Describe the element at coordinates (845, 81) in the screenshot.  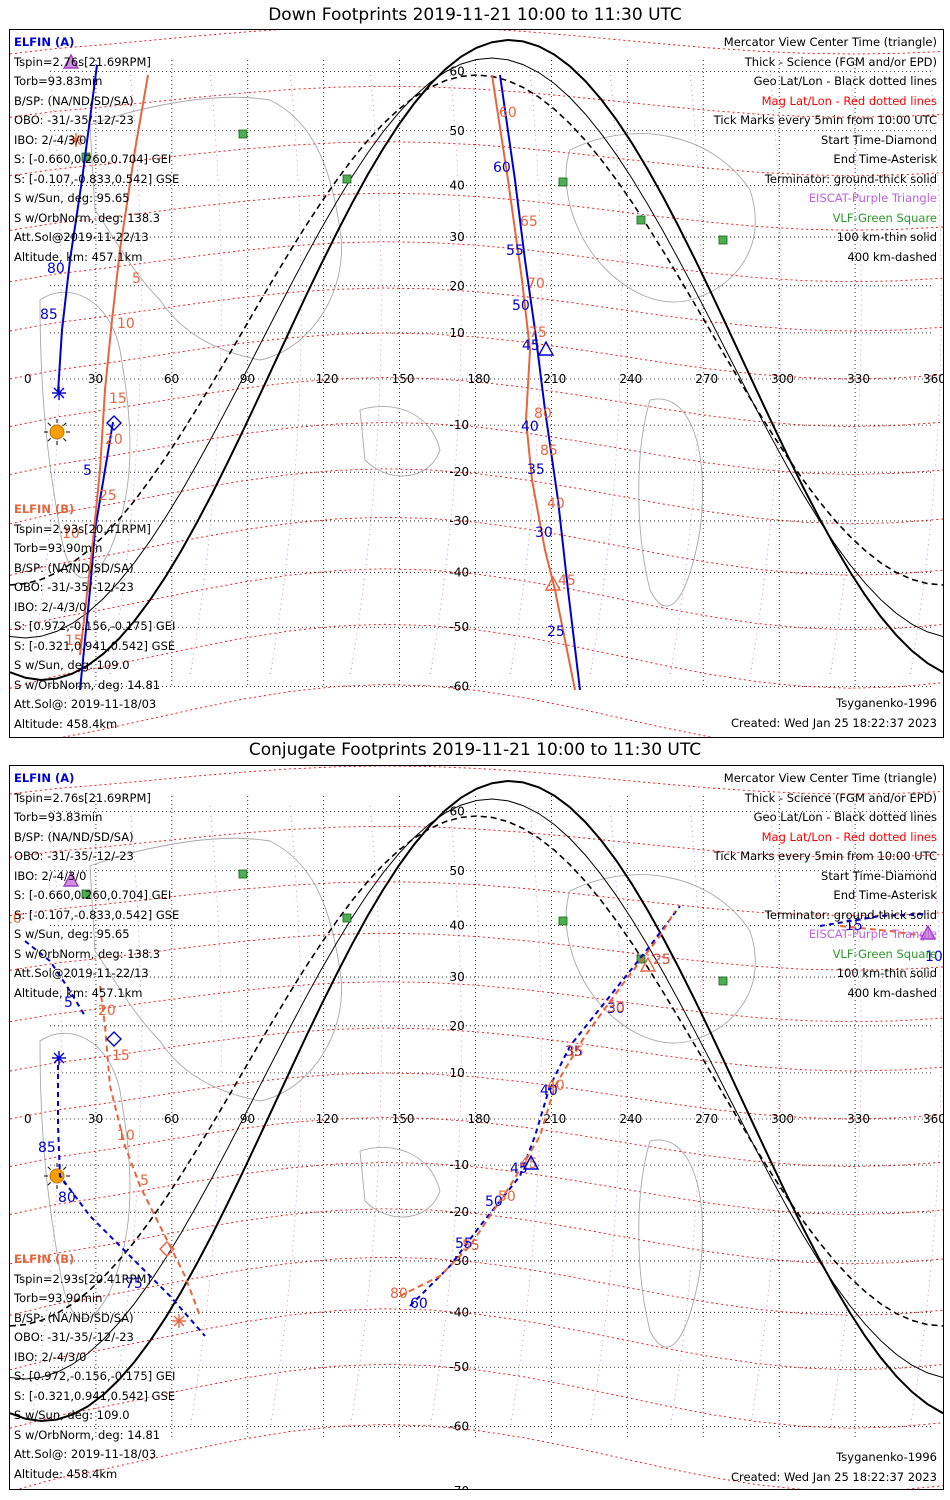
I see `legend-item: Geo Lat/Lon - Black dotted lines` at that location.